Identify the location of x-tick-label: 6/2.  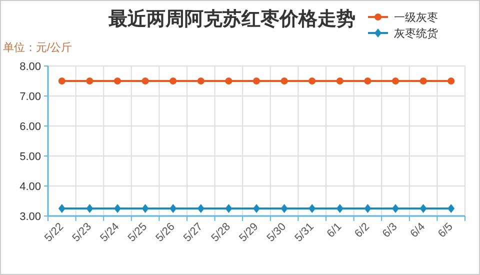
(362, 230).